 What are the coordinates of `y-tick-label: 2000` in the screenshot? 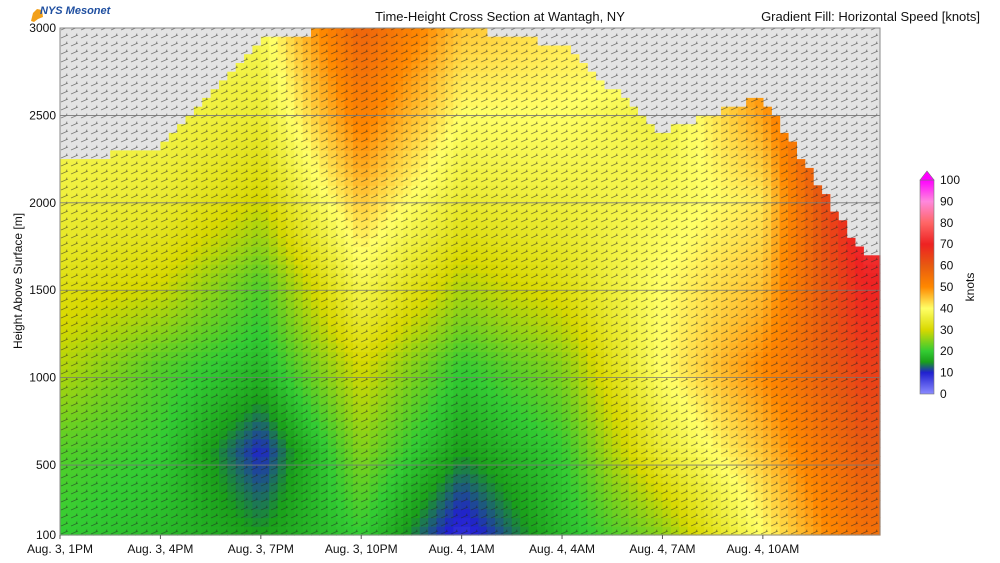 It's located at (42, 203).